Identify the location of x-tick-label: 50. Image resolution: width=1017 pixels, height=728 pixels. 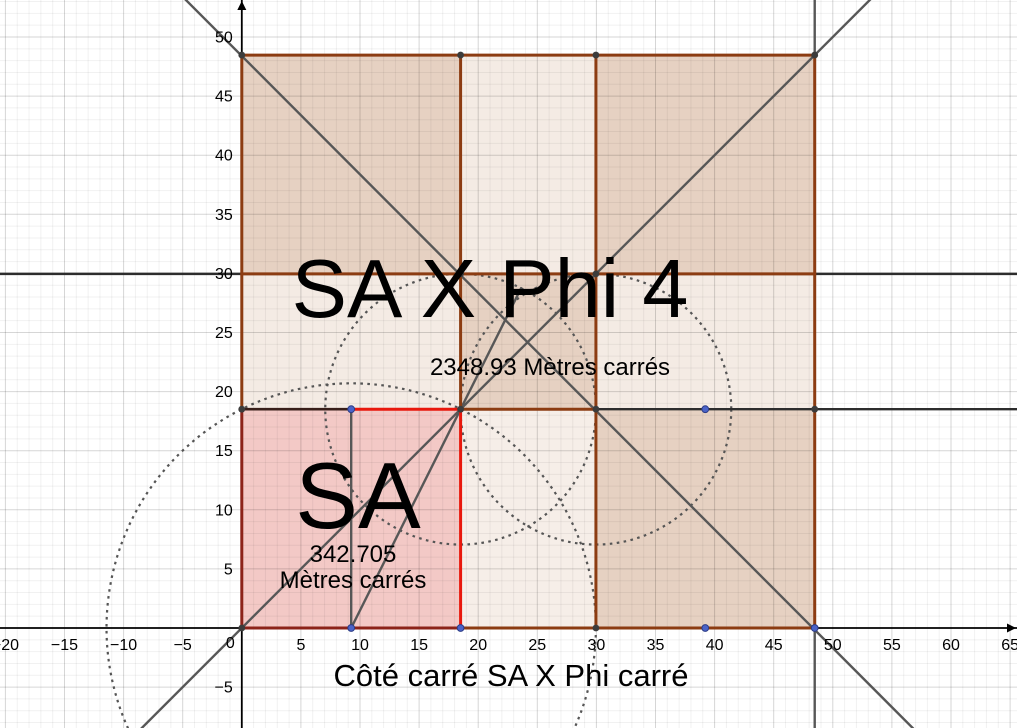
(833, 645).